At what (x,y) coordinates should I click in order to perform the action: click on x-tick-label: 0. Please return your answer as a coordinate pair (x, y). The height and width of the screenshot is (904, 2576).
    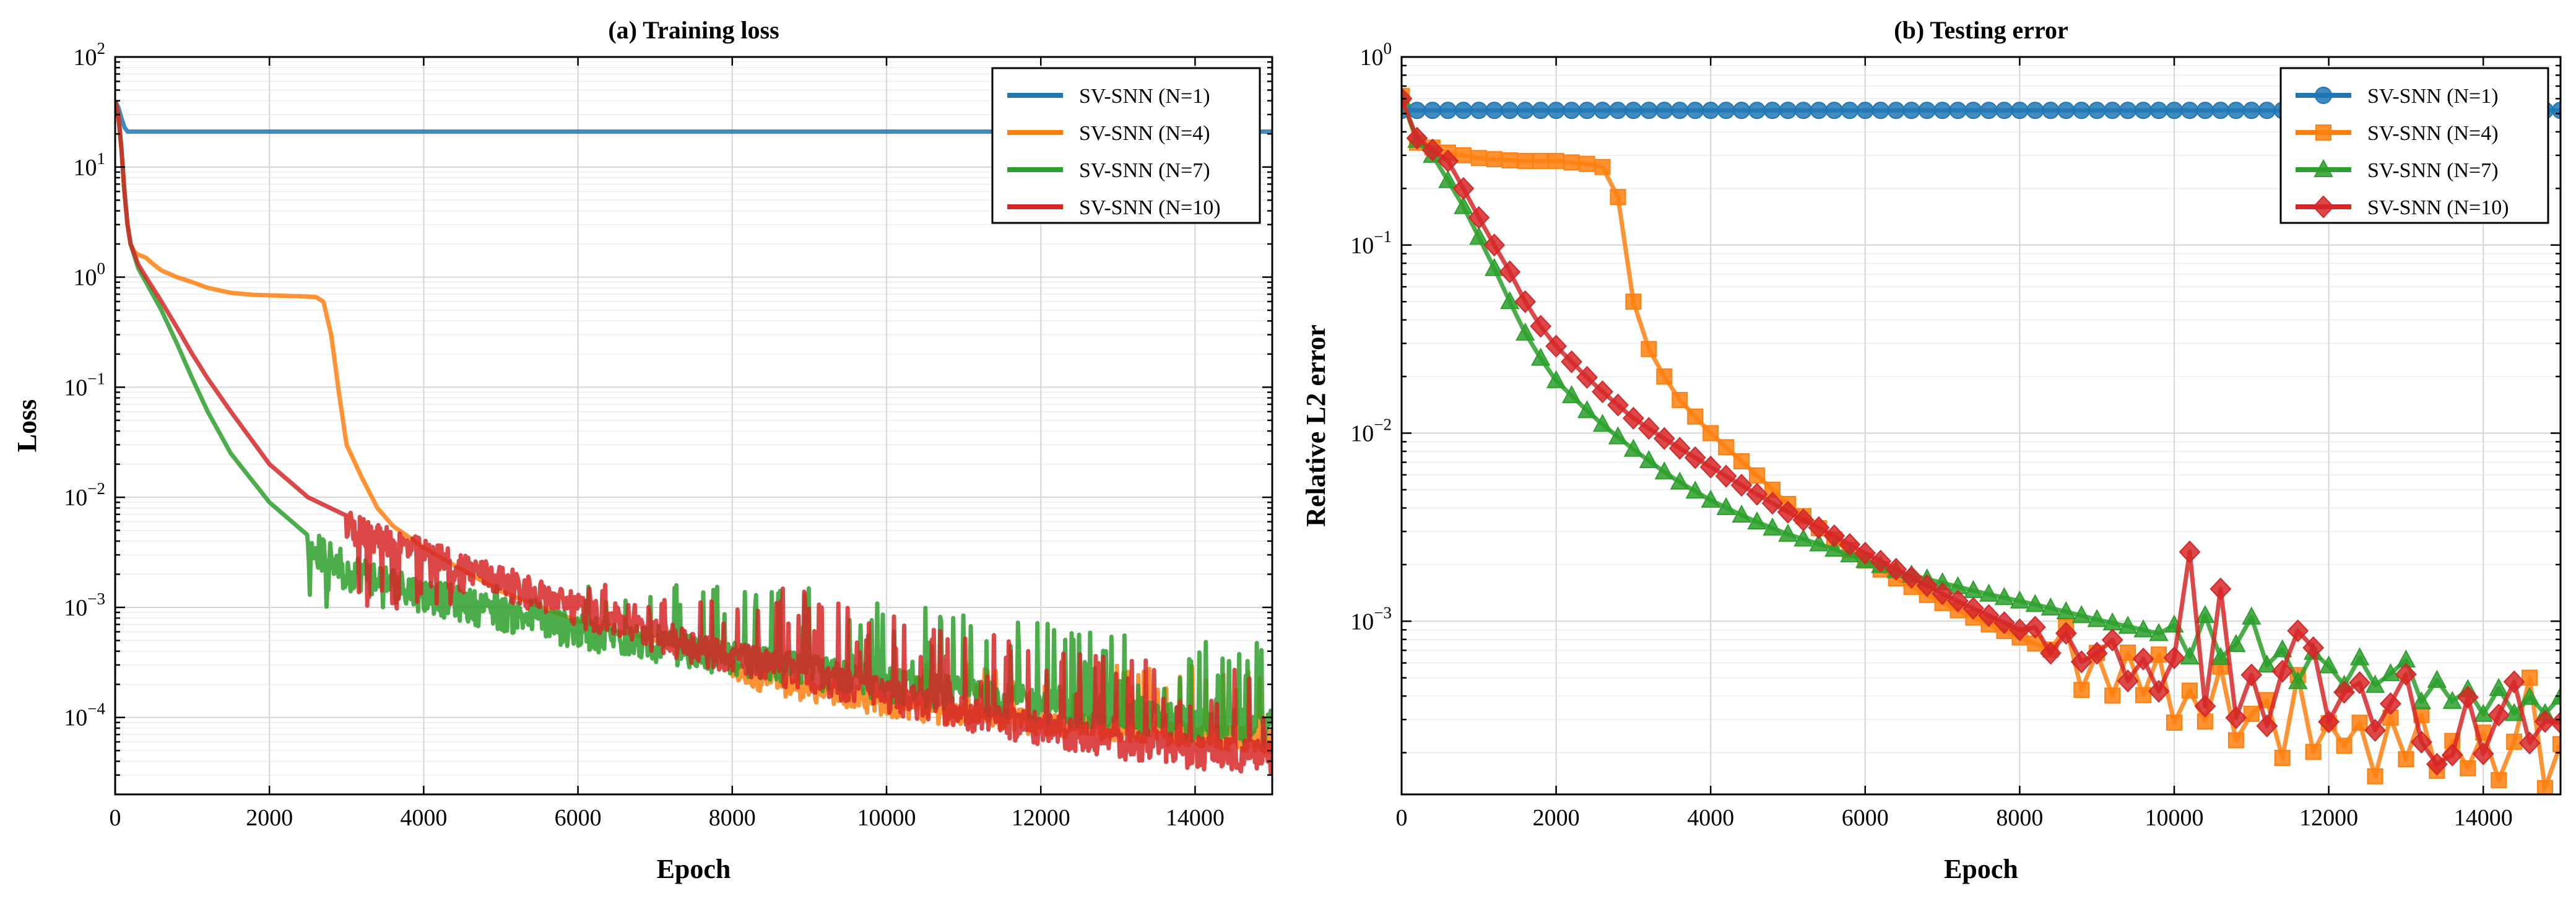
    Looking at the image, I should click on (1402, 818).